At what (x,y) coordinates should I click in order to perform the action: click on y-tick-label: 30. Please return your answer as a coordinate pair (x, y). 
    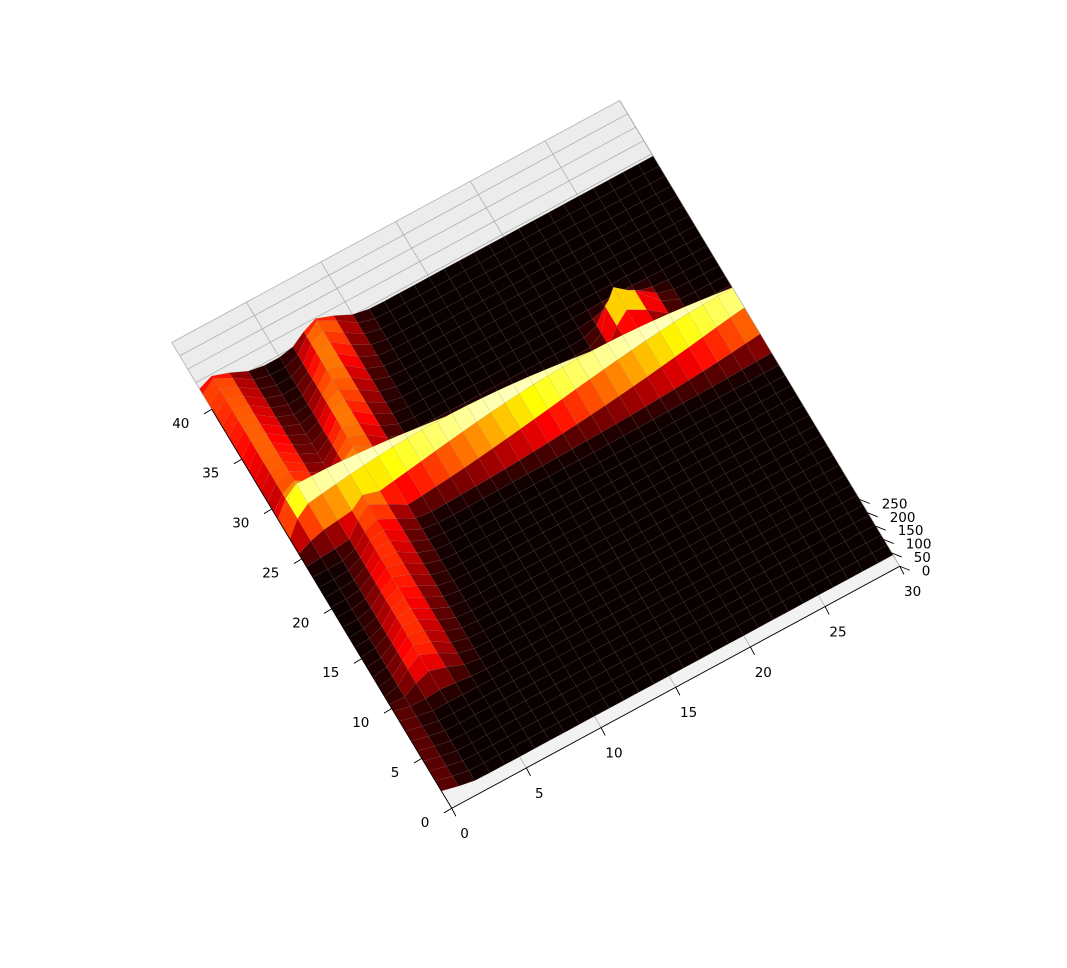
    Looking at the image, I should click on (240, 524).